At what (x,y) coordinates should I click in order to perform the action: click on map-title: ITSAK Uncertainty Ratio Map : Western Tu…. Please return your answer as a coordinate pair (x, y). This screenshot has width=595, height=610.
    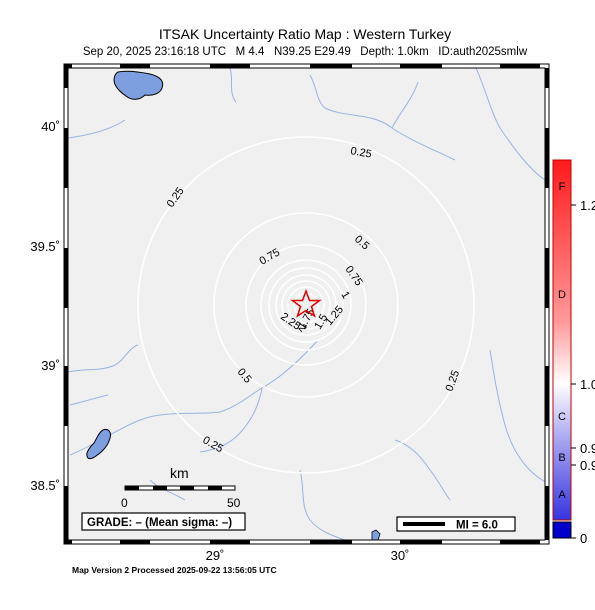
    Looking at the image, I should click on (305, 34).